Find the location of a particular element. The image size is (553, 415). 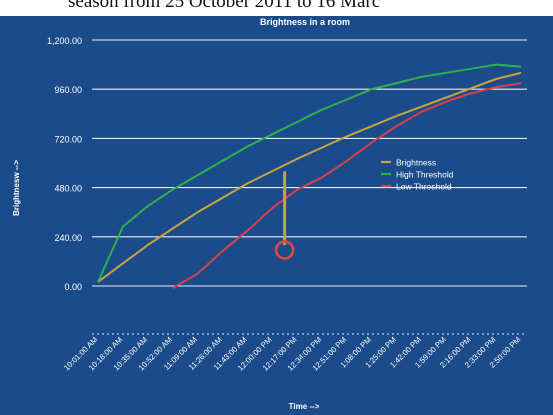

y-axis-label: Brightnesw --> is located at coordinates (16, 188).